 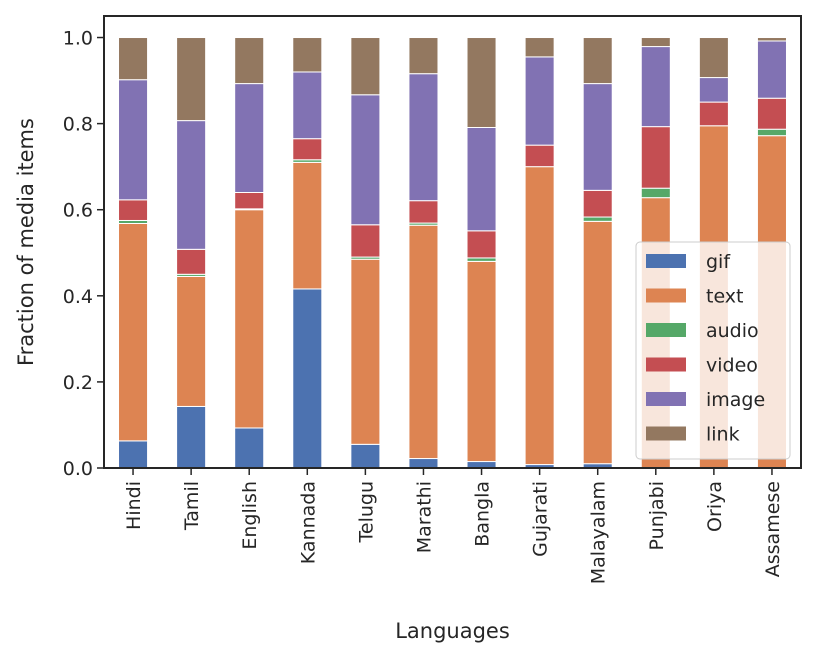 What do you see at coordinates (657, 515) in the screenshot?
I see `x-tick-label-punjabi: Punjabi` at bounding box center [657, 515].